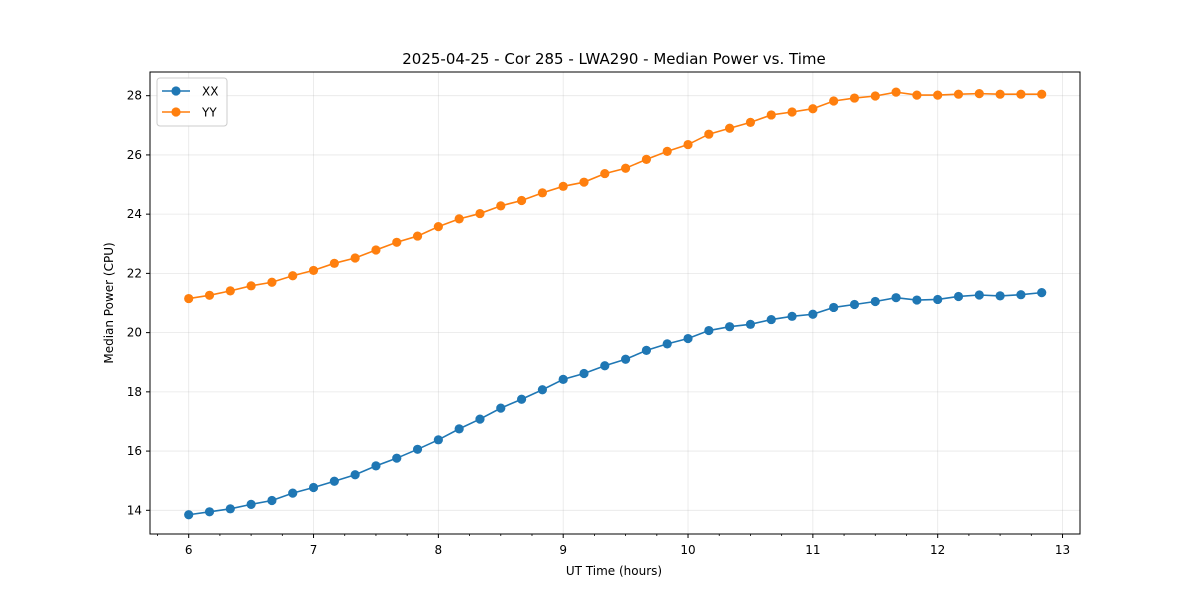 This screenshot has height=600, width=1200. I want to click on x-axis-label: UT Time (hours), so click(614, 571).